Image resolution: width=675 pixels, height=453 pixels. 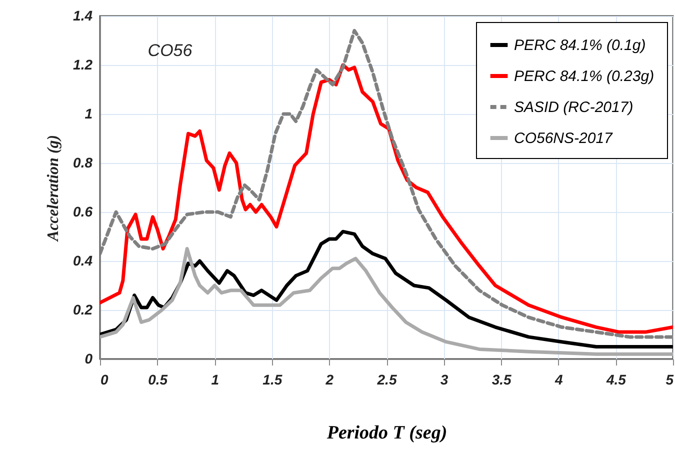 I want to click on legend-label: PERC 84.1% (0.1g), so click(x=580, y=45).